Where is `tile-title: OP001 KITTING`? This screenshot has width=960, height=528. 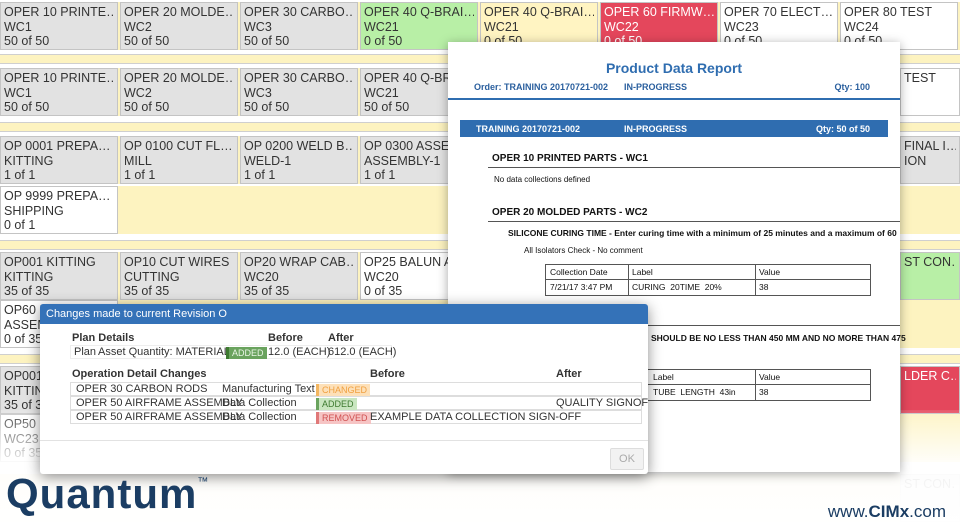
tile-title: OP001 KITTING is located at coordinates (50, 262).